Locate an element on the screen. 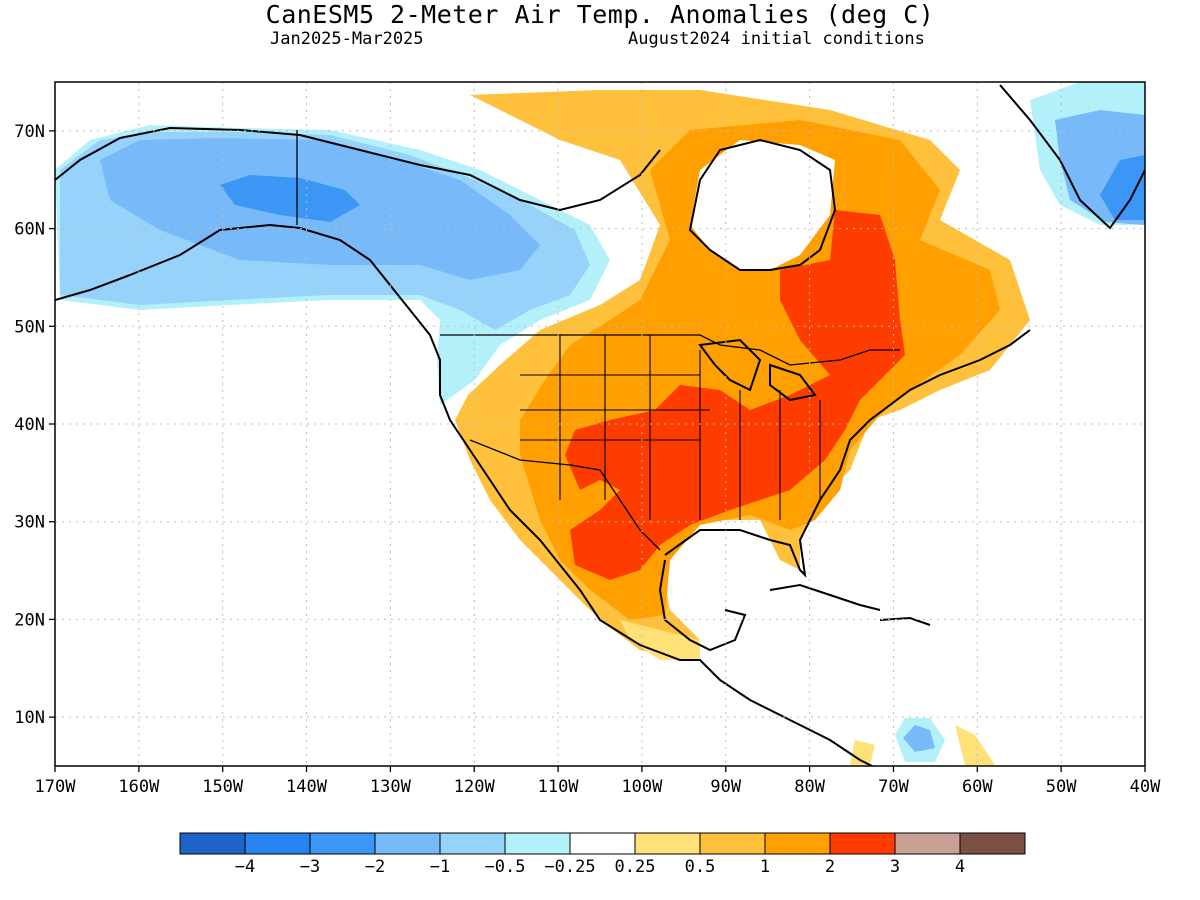 This screenshot has width=1200, height=900. colorbar-label: 2 is located at coordinates (830, 867).